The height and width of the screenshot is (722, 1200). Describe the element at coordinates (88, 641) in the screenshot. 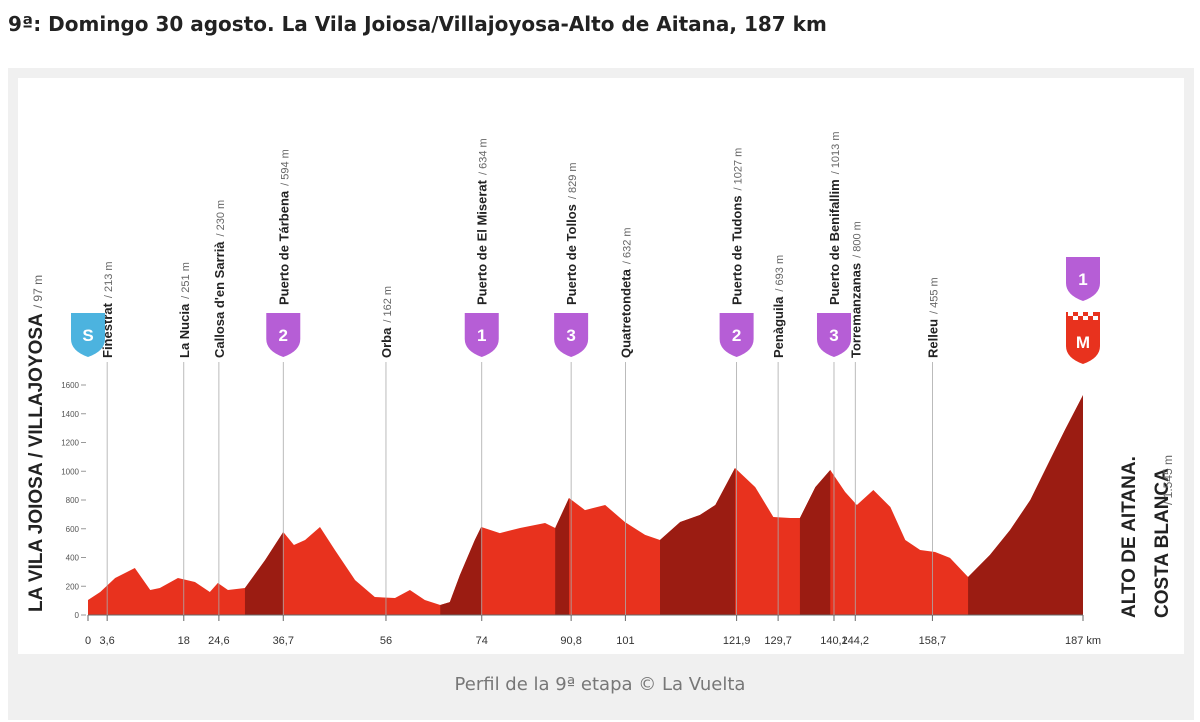

I see `x-tick-label: 0` at that location.